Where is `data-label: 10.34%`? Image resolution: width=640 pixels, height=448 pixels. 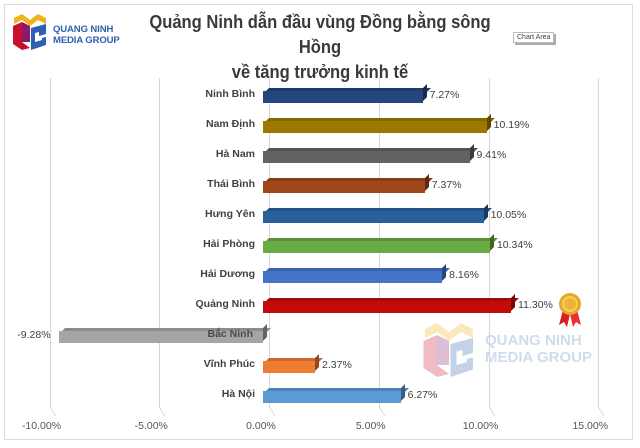
data-label: 10.34% is located at coordinates (514, 245).